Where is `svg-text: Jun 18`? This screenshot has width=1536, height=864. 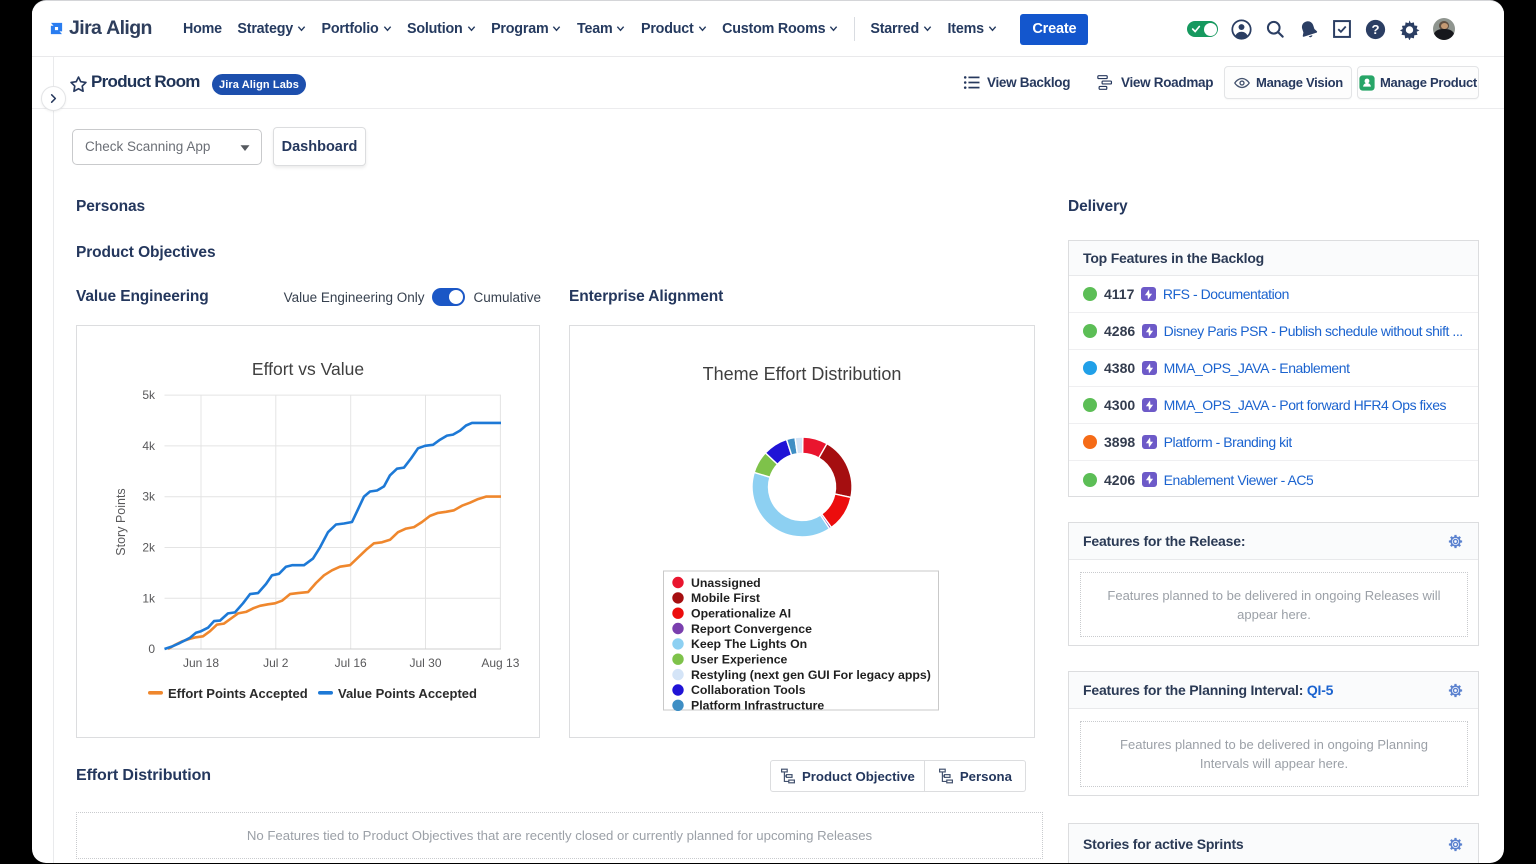
svg-text: Jun 18 is located at coordinates (201, 663).